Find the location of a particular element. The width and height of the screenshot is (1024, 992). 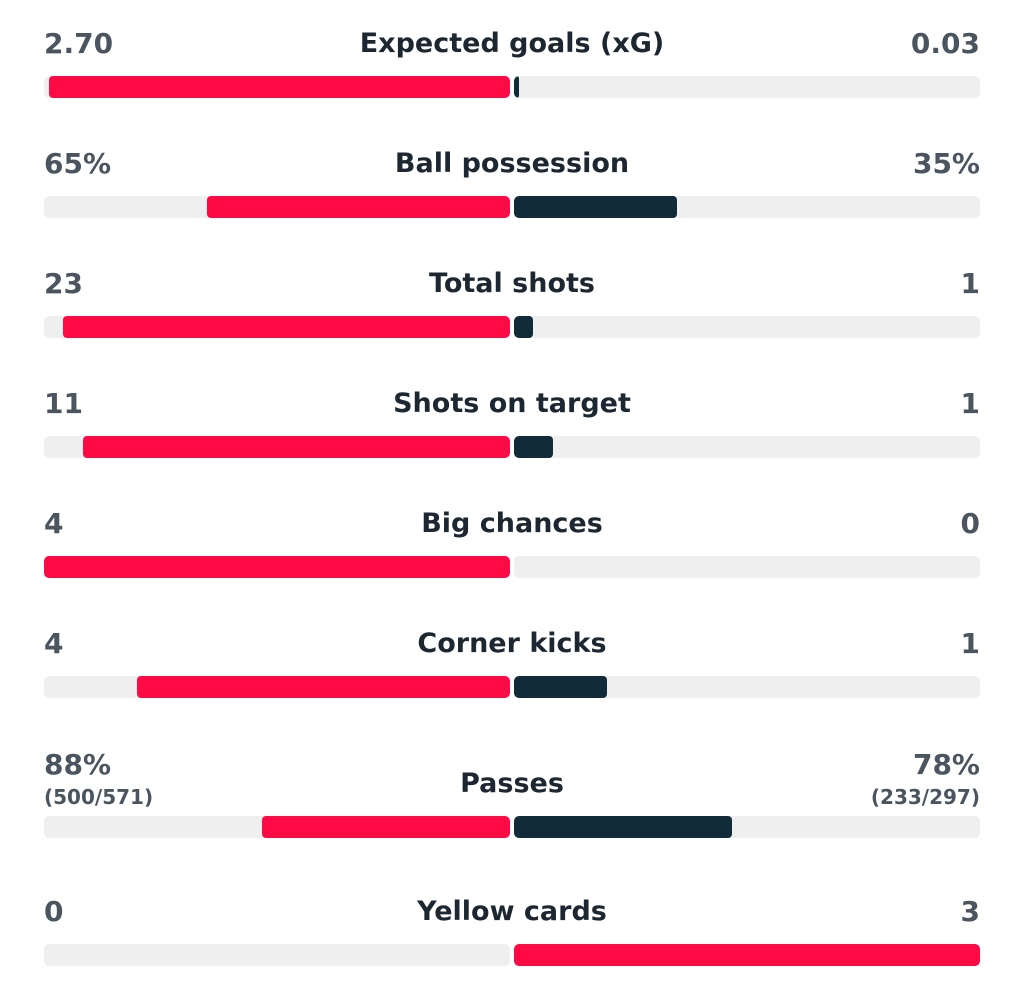

home-value: 2.70 is located at coordinates (79, 43).